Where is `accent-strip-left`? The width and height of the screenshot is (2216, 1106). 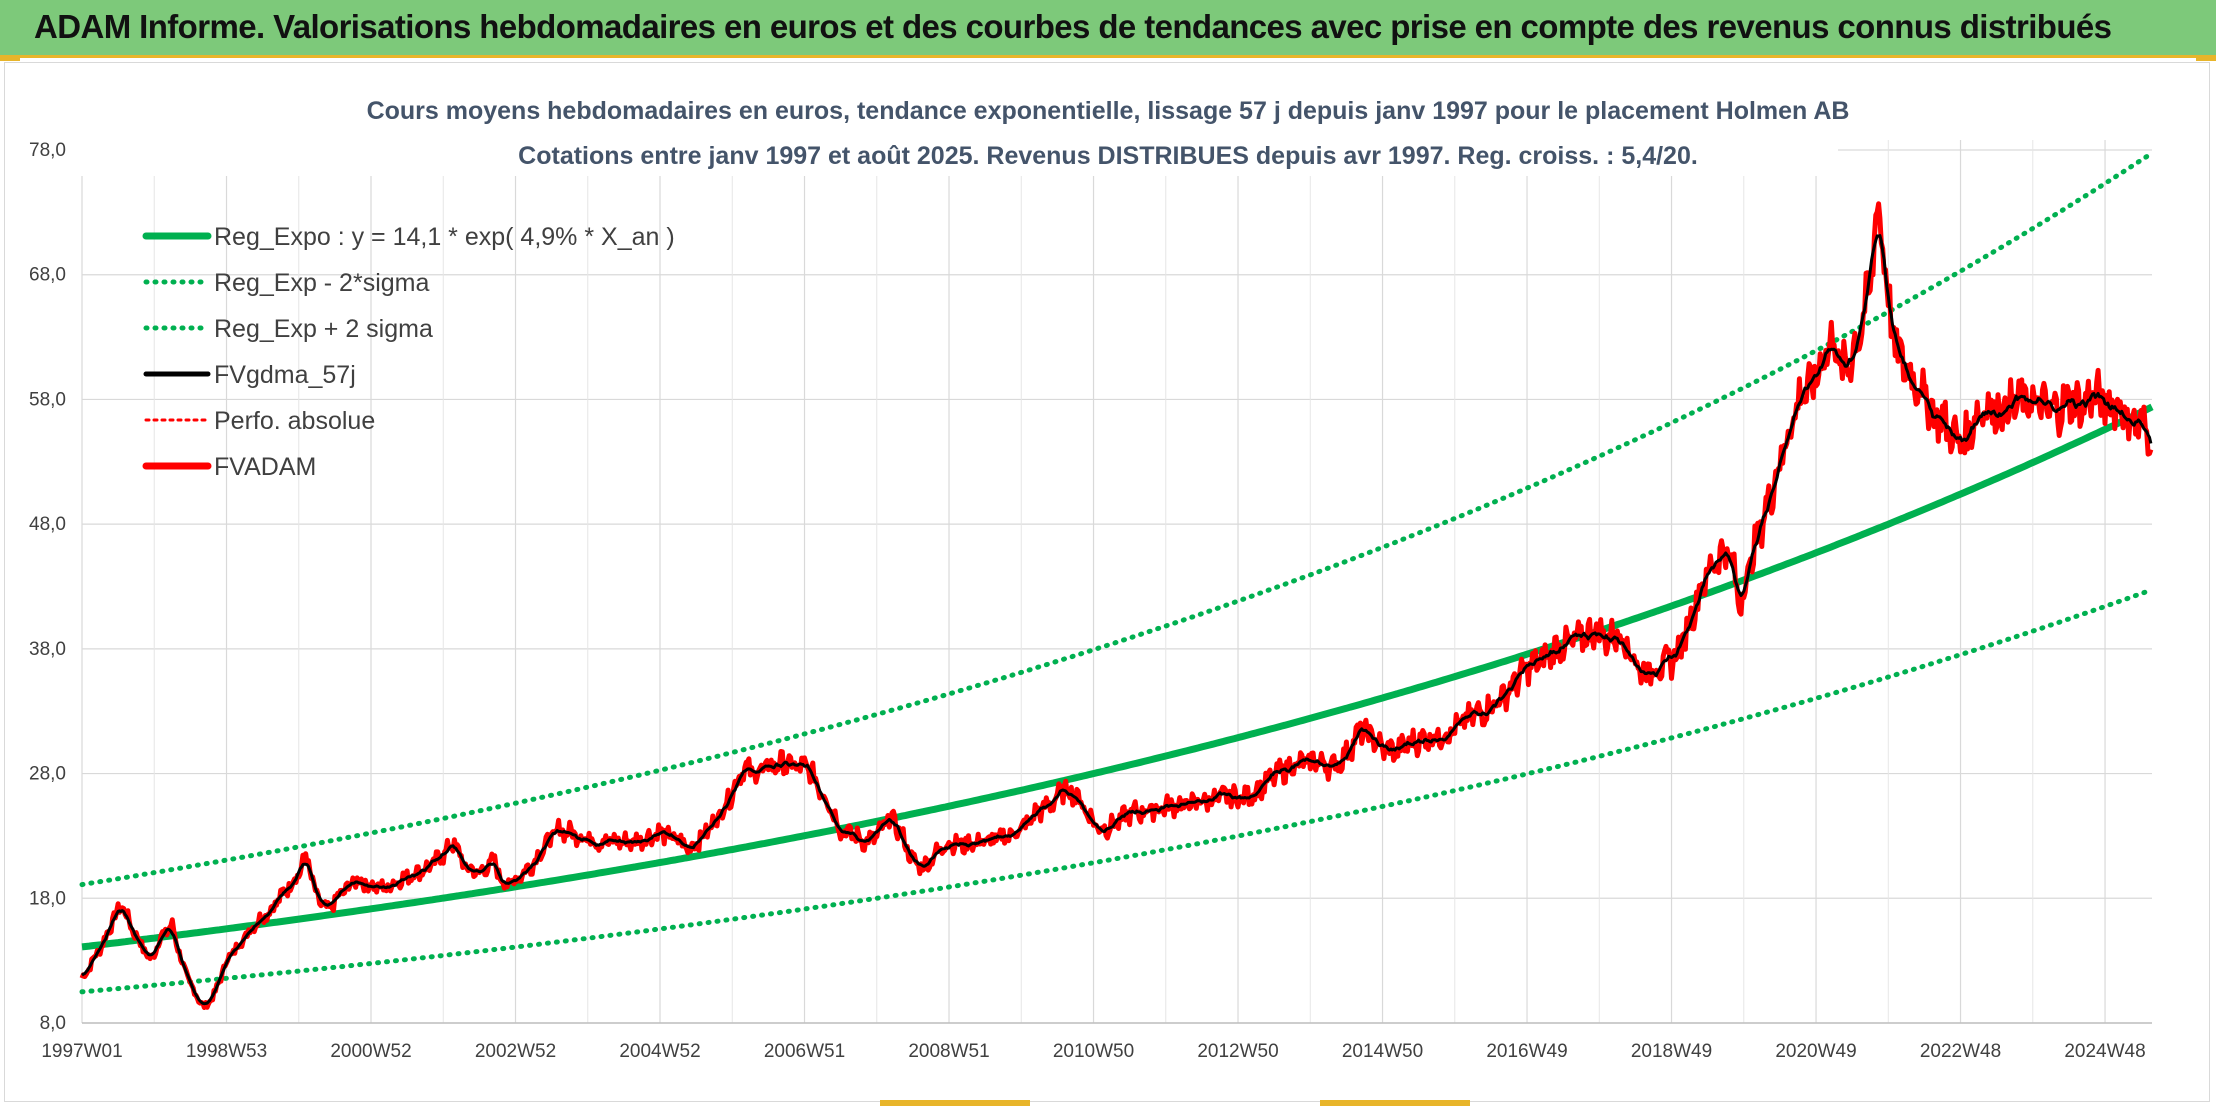 accent-strip-left is located at coordinates (10, 58).